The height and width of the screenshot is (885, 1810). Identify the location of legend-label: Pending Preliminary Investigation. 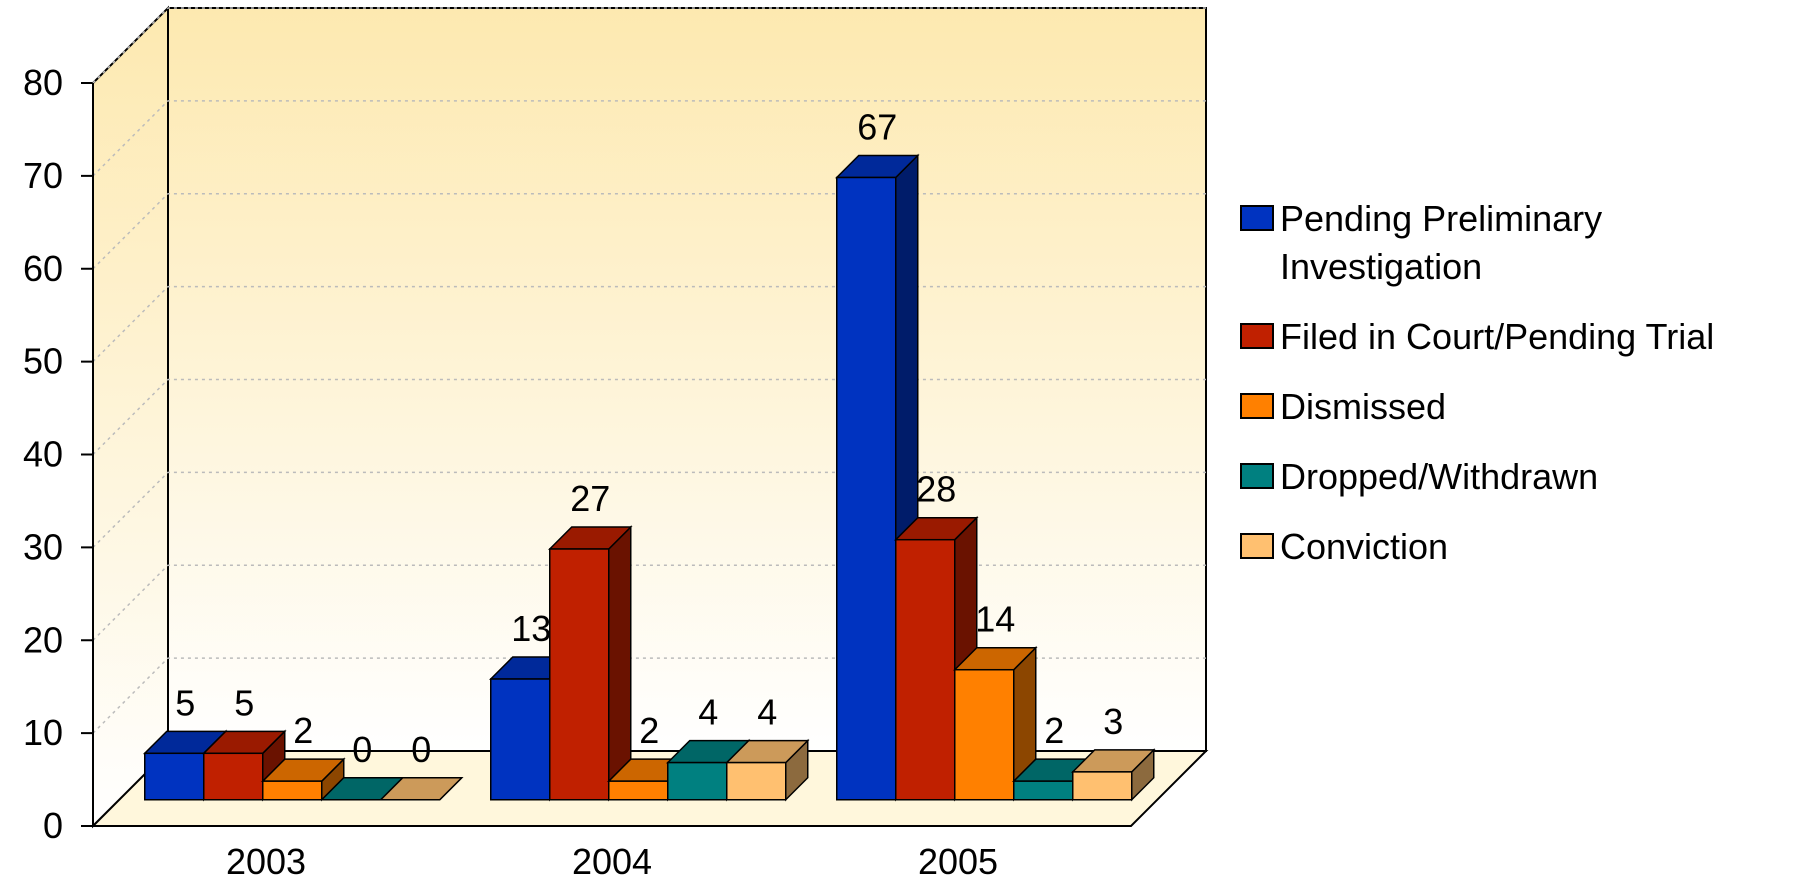
(1441, 242).